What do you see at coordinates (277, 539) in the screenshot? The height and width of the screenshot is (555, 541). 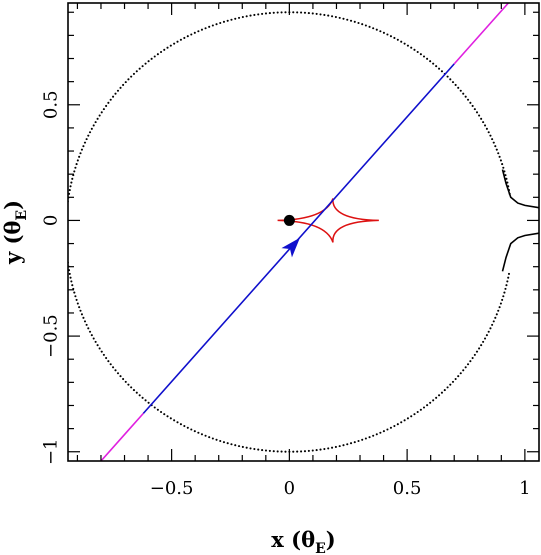 I see `x-axis-variable: x` at bounding box center [277, 539].